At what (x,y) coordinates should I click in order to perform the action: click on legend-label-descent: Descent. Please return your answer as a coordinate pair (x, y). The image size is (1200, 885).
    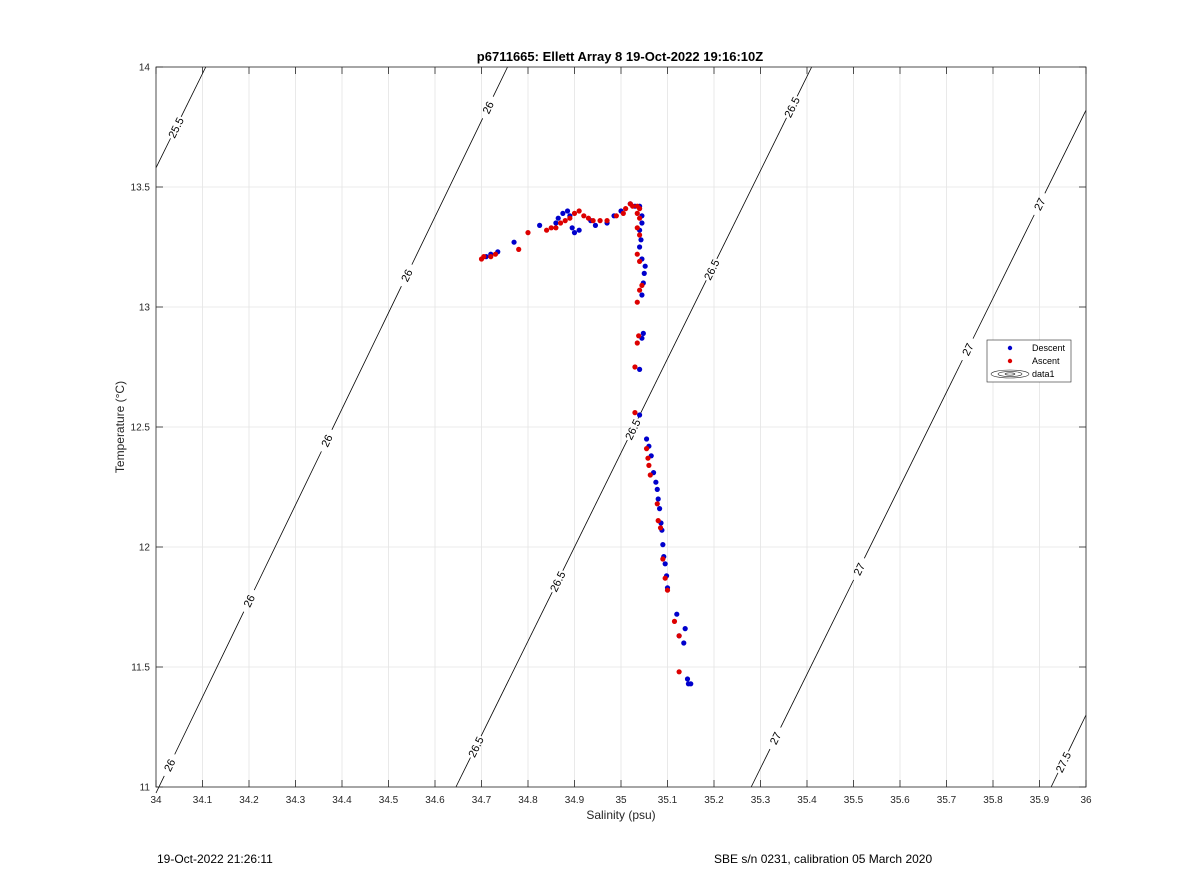
    Looking at the image, I should click on (1049, 348).